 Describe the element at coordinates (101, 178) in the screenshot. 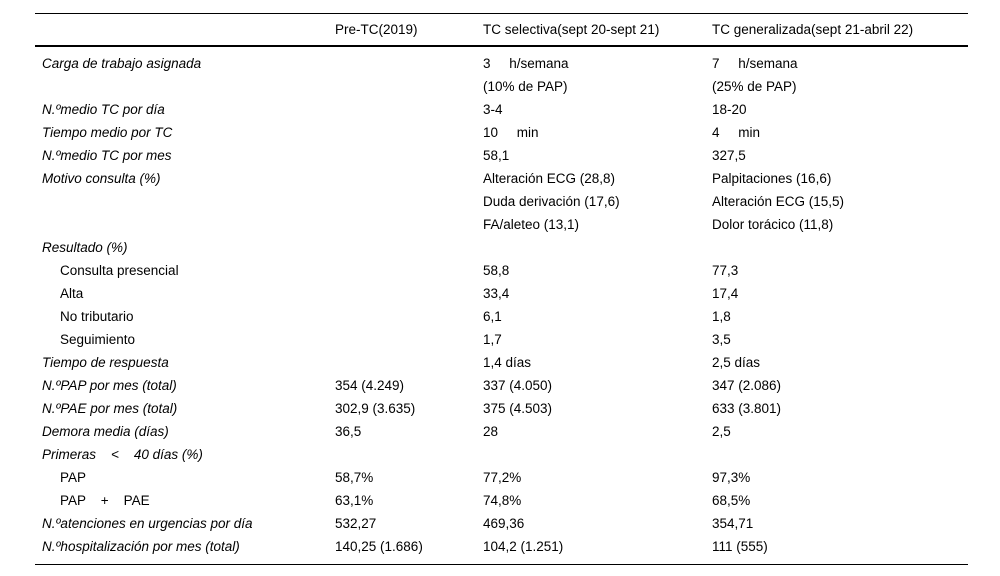

I see `row-label: Motivo consulta (%)` at that location.